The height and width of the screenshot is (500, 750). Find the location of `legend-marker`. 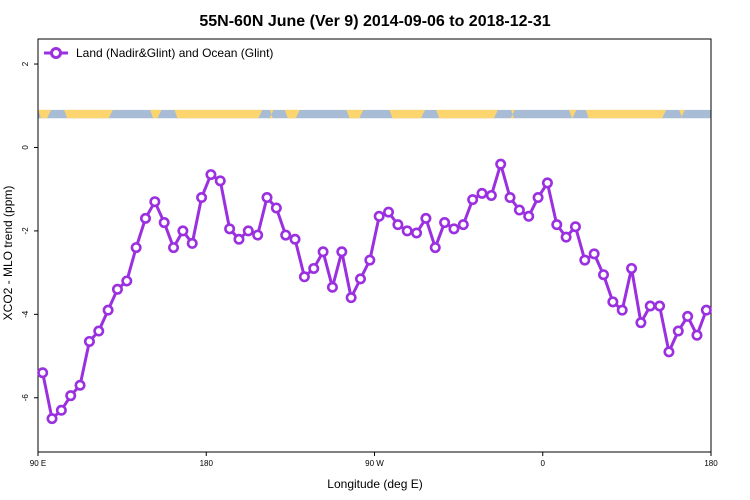

legend-marker is located at coordinates (56, 53).